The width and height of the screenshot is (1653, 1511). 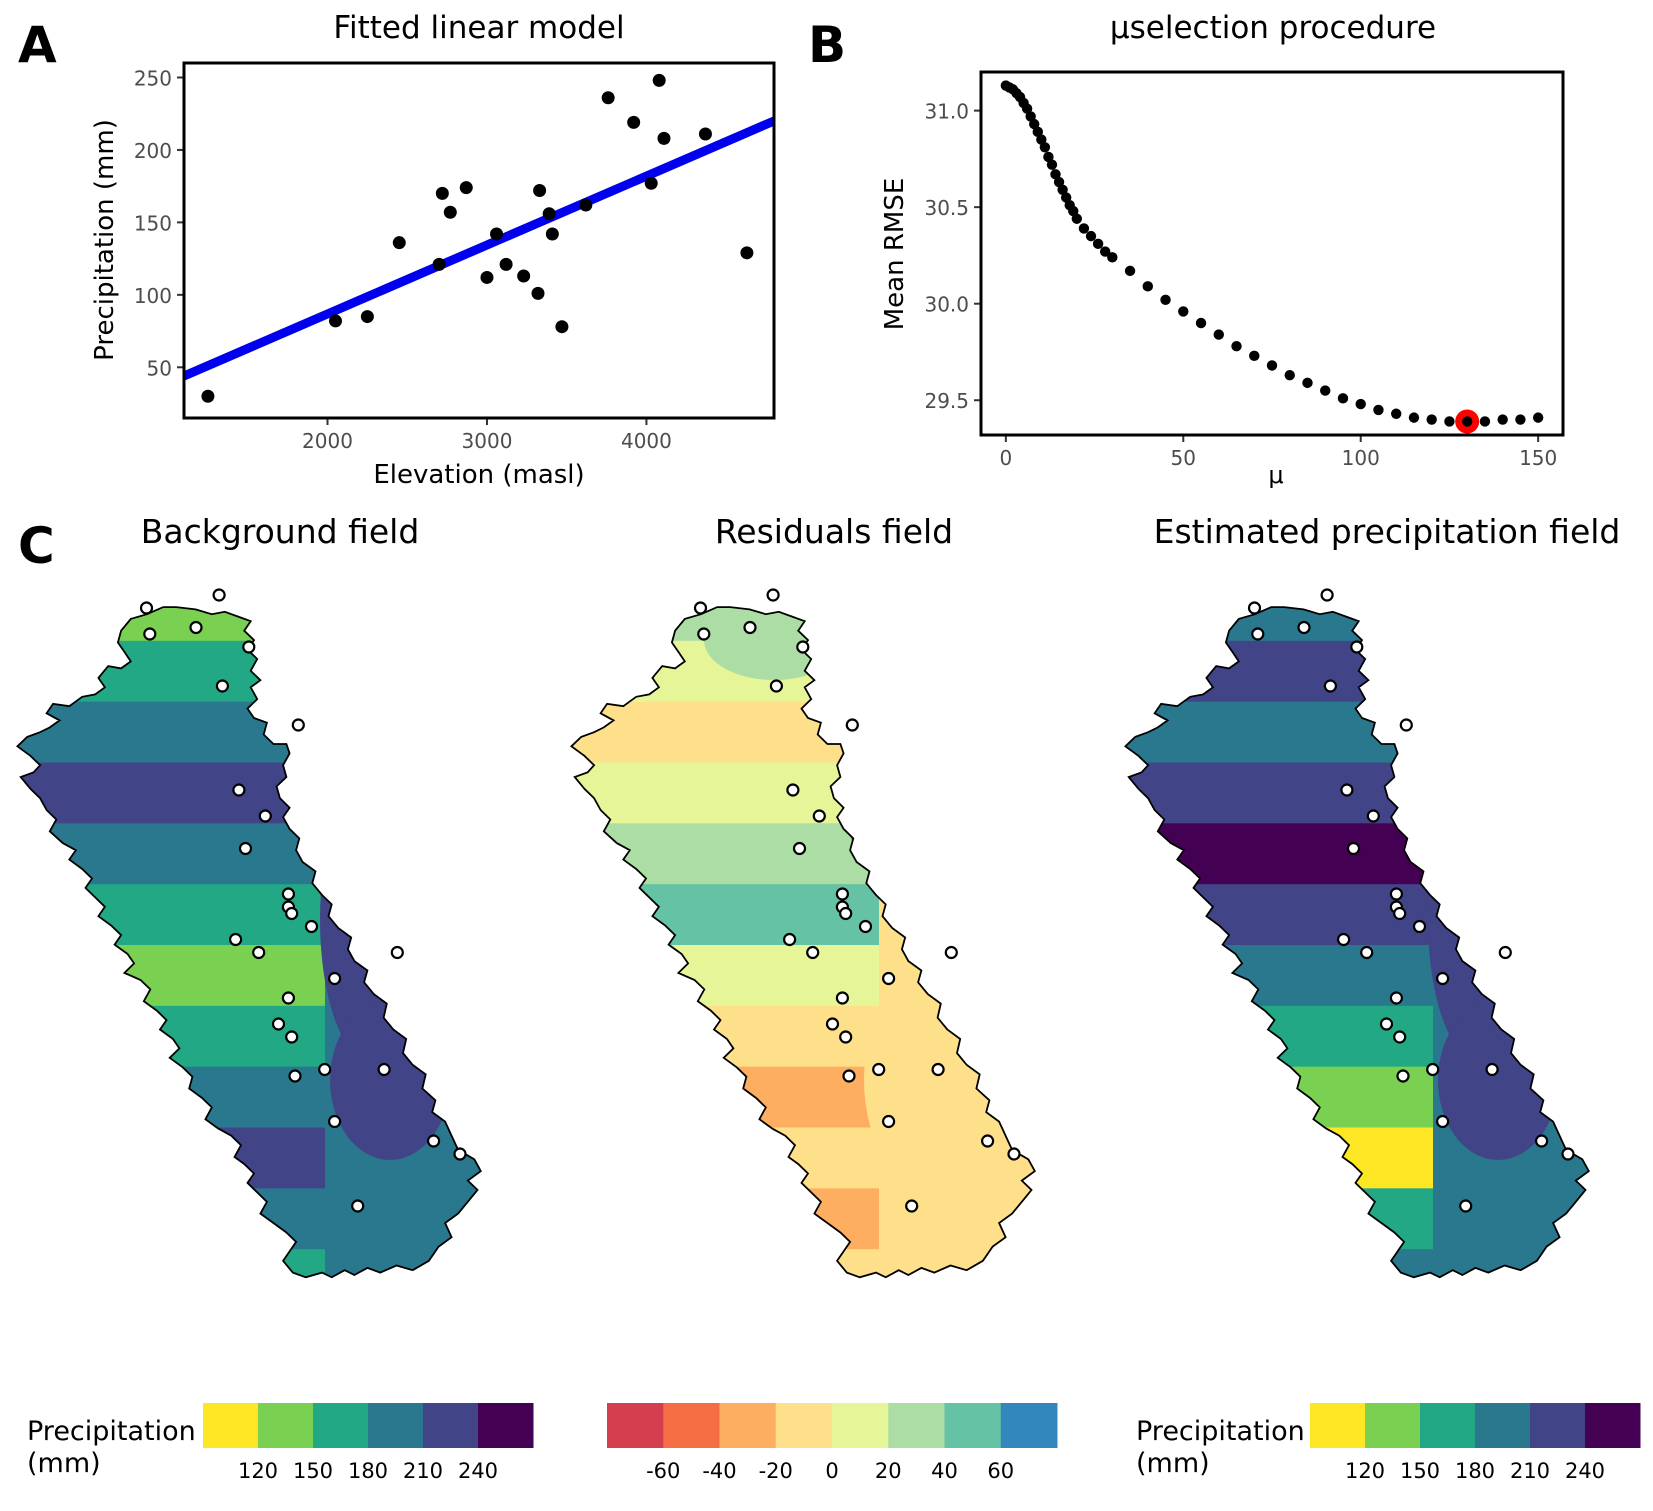 What do you see at coordinates (946, 305) in the screenshot?
I see `y-tick-label: 30.0` at bounding box center [946, 305].